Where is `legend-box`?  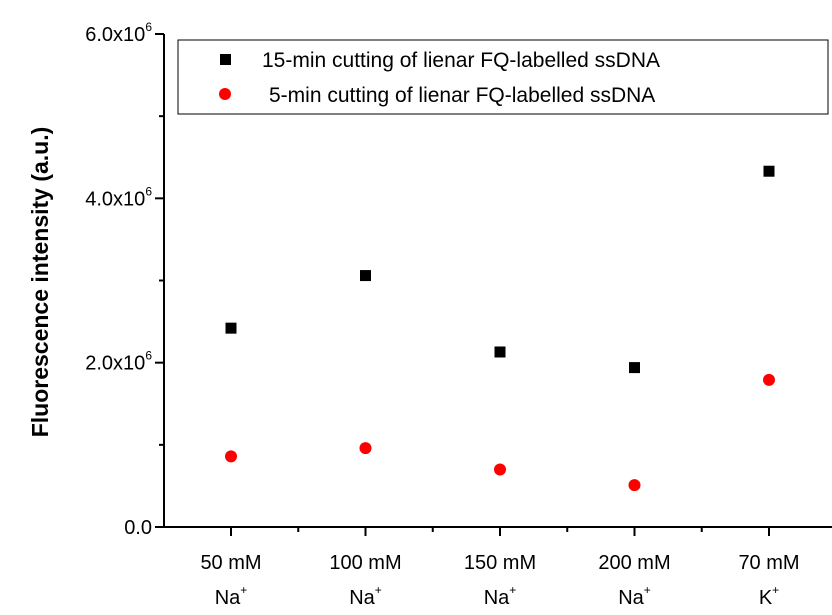 legend-box is located at coordinates (503, 77).